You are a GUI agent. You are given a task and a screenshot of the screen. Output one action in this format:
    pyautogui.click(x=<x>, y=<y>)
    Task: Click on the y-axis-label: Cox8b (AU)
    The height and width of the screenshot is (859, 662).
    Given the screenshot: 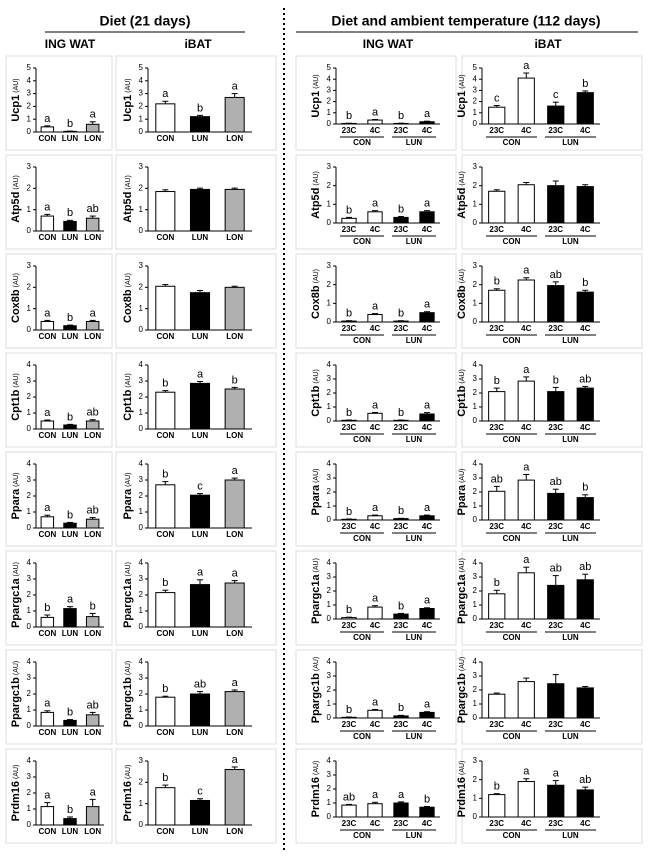 What is the action you would take?
    pyautogui.click(x=128, y=298)
    